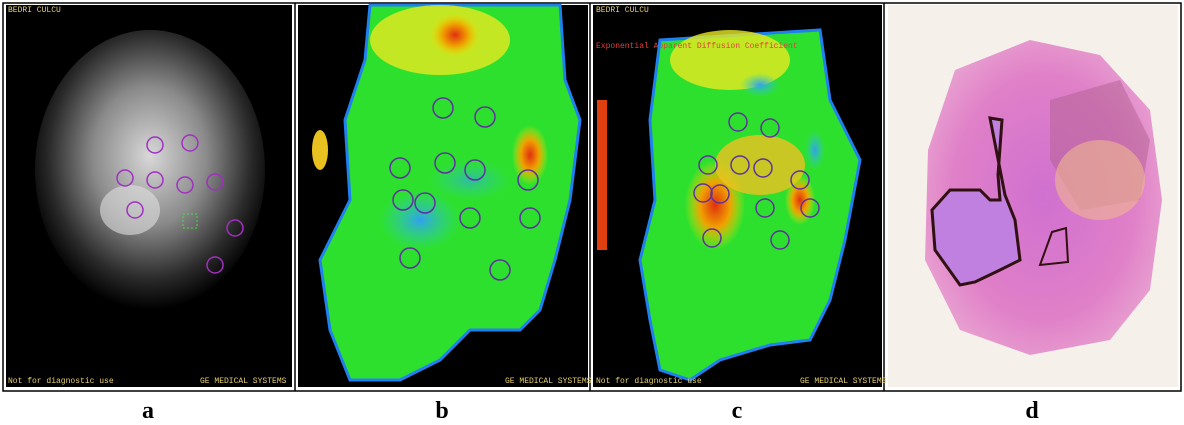 This screenshot has height=425, width=1184. What do you see at coordinates (441, 411) in the screenshot?
I see `panel-label: b` at bounding box center [441, 411].